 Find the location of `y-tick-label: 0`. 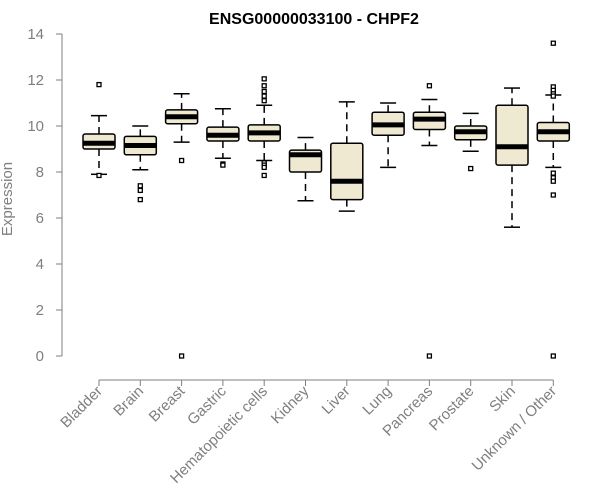

y-tick-label: 0 is located at coordinates (40, 356).